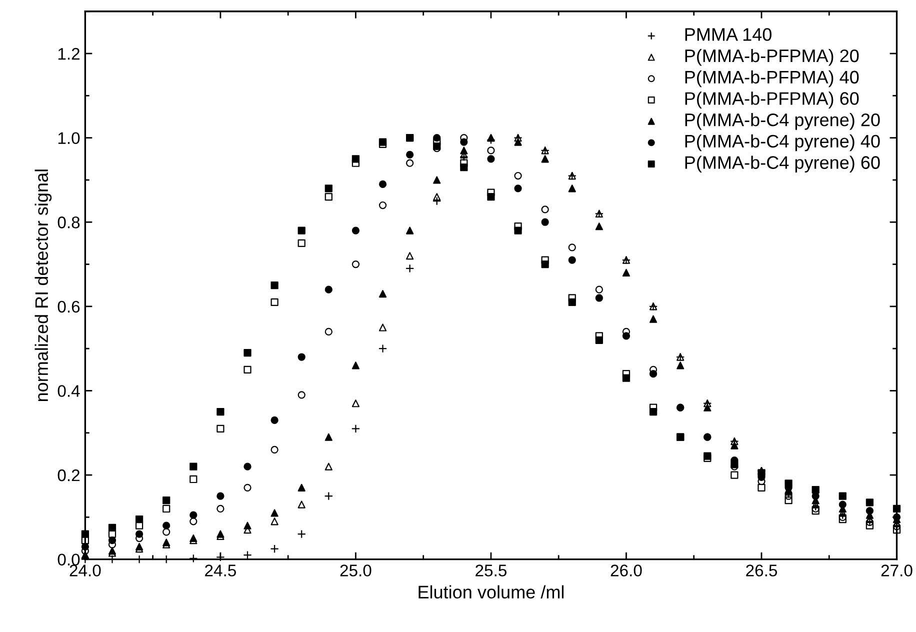  What do you see at coordinates (626, 570) in the screenshot?
I see `x-tick-label: 26.0` at bounding box center [626, 570].